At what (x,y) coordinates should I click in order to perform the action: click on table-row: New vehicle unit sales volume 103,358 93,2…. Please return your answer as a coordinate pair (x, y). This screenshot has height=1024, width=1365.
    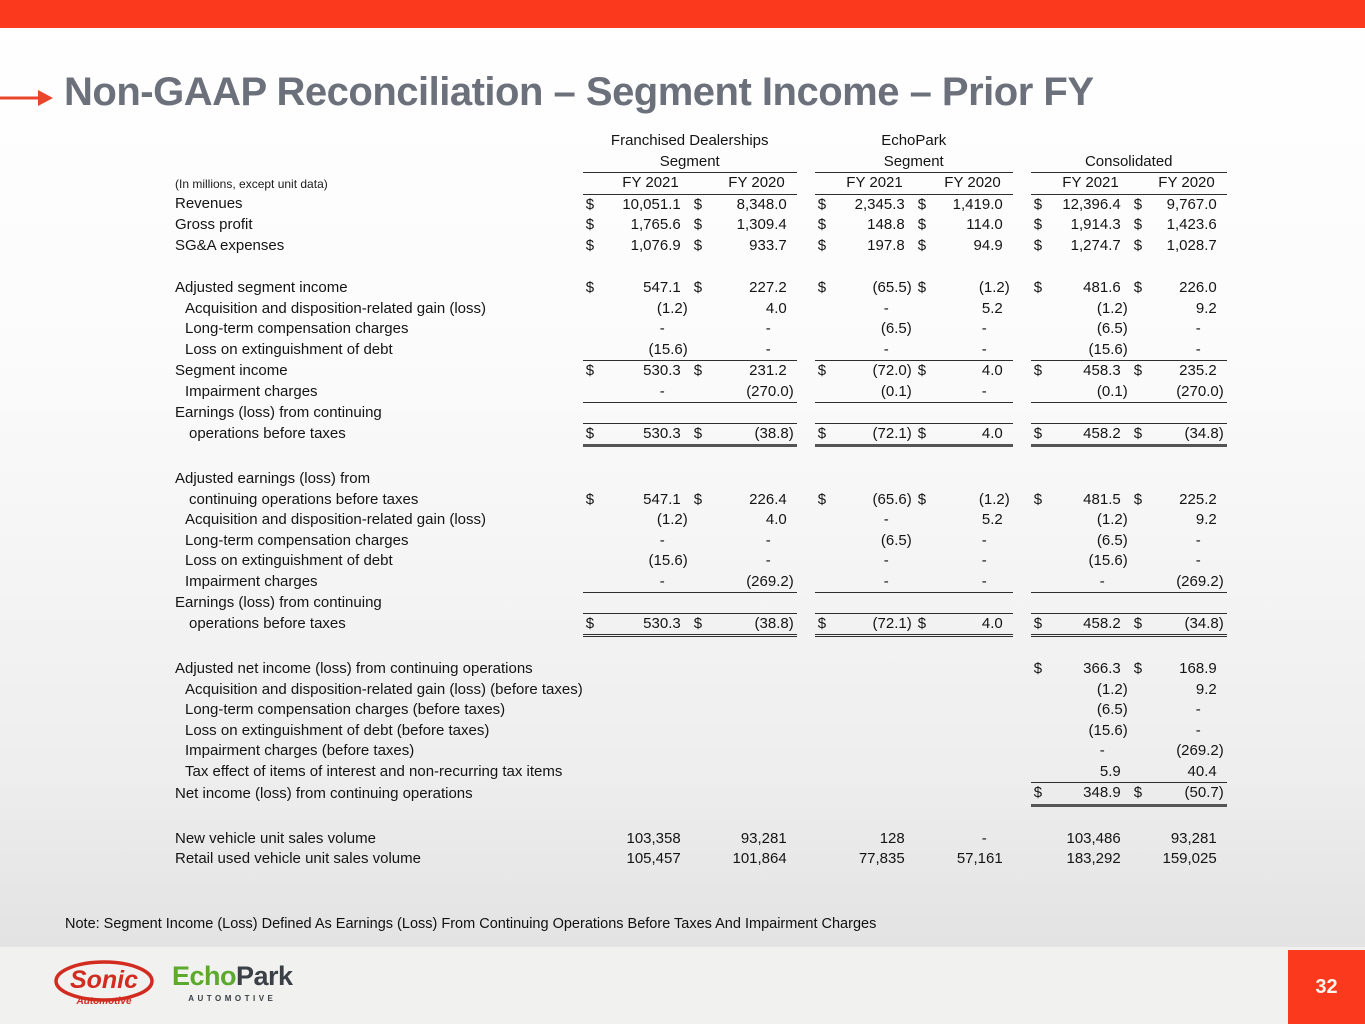
    Looking at the image, I should click on (701, 839).